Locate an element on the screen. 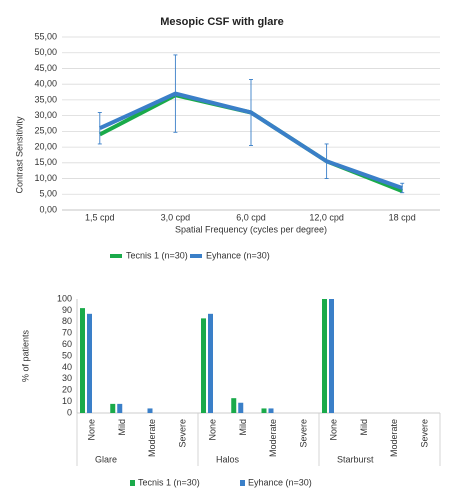 This screenshot has width=452, height=500. x-tick-label: 12,0 cpd is located at coordinates (326, 217).